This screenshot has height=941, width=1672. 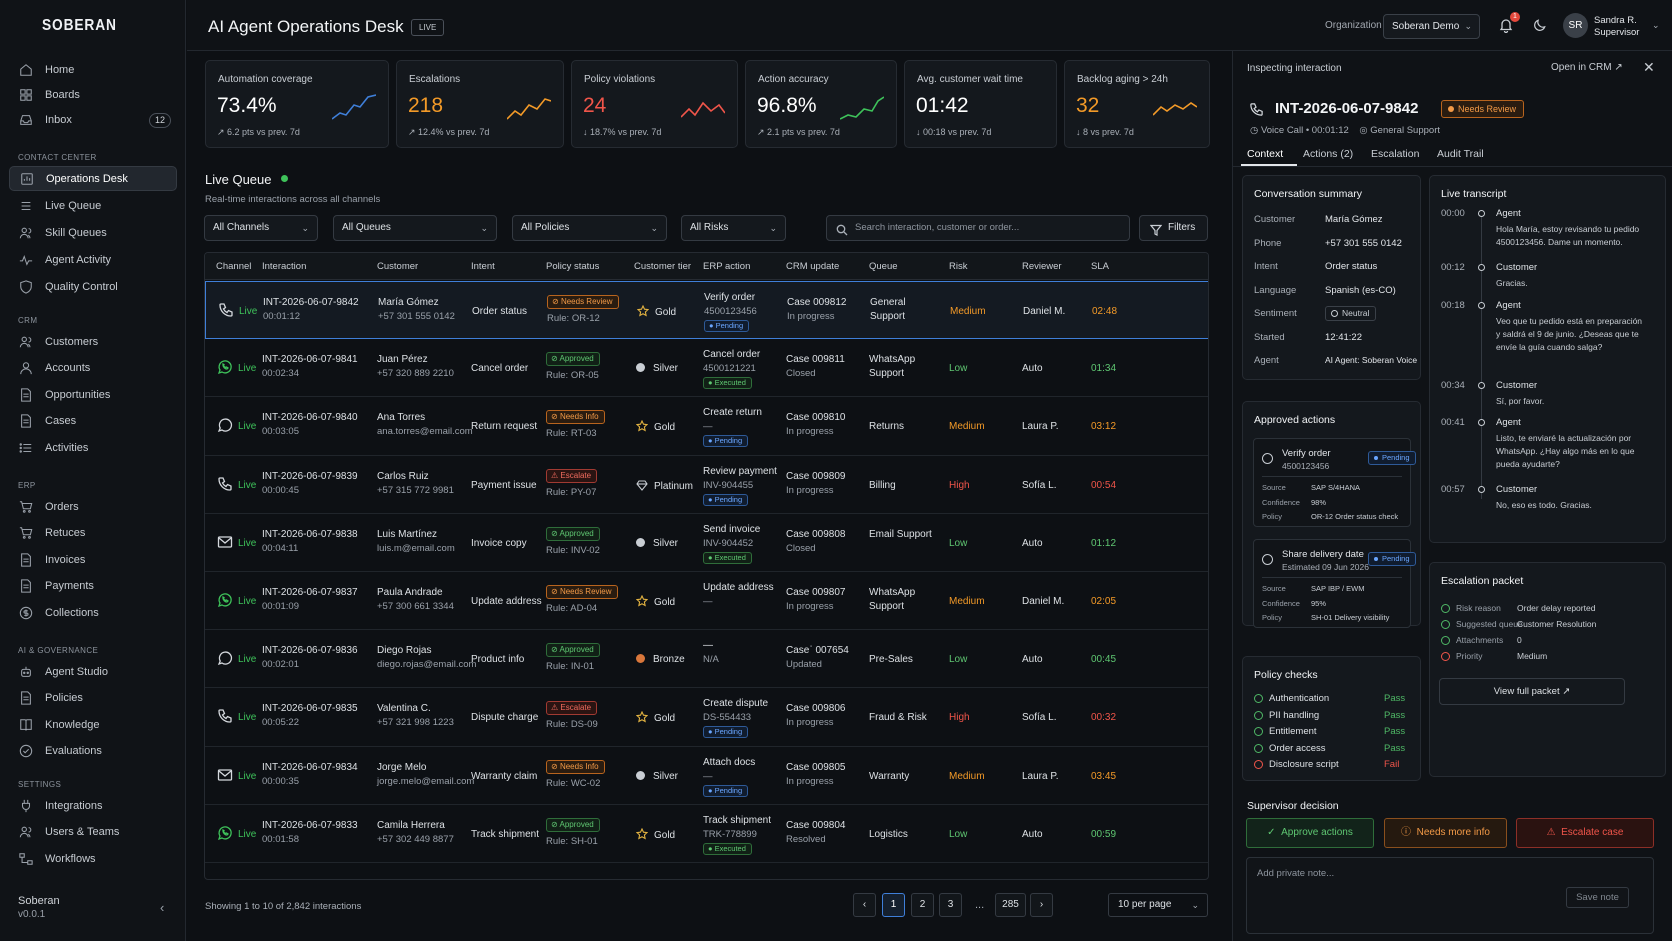 I want to click on user-menu: Sandra R. Supervisor, so click(x=1616, y=27).